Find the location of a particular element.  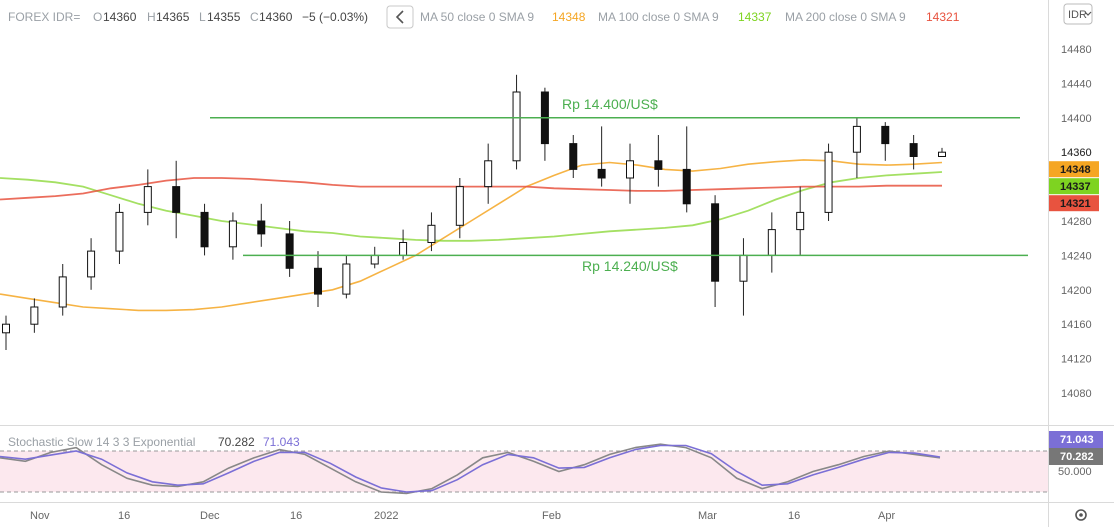

price-tick-label: 14080 is located at coordinates (1076, 394).